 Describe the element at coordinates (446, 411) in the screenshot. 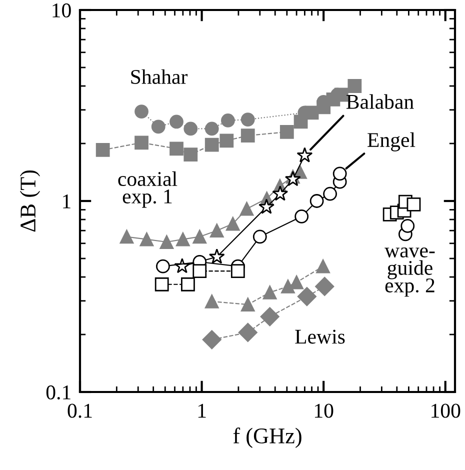

I see `x-tick-label: 100` at that location.